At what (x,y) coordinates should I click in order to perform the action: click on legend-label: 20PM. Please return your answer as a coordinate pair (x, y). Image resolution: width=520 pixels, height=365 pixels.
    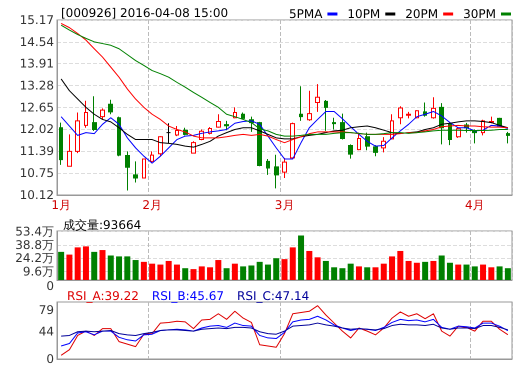
    Looking at the image, I should click on (421, 14).